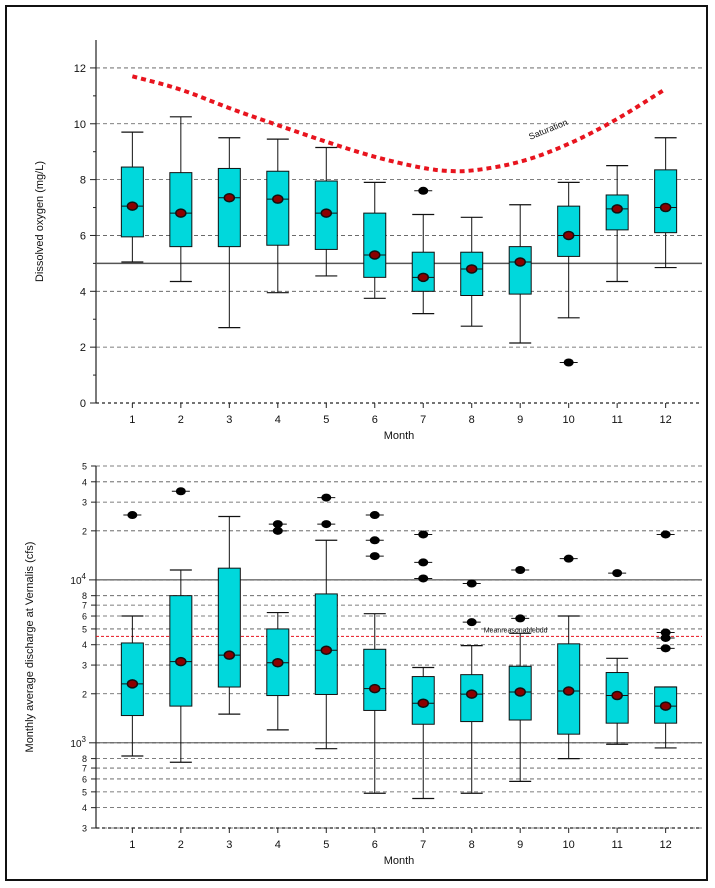  Describe the element at coordinates (326, 845) in the screenshot. I see `flow-x-tick-label: 5` at that location.